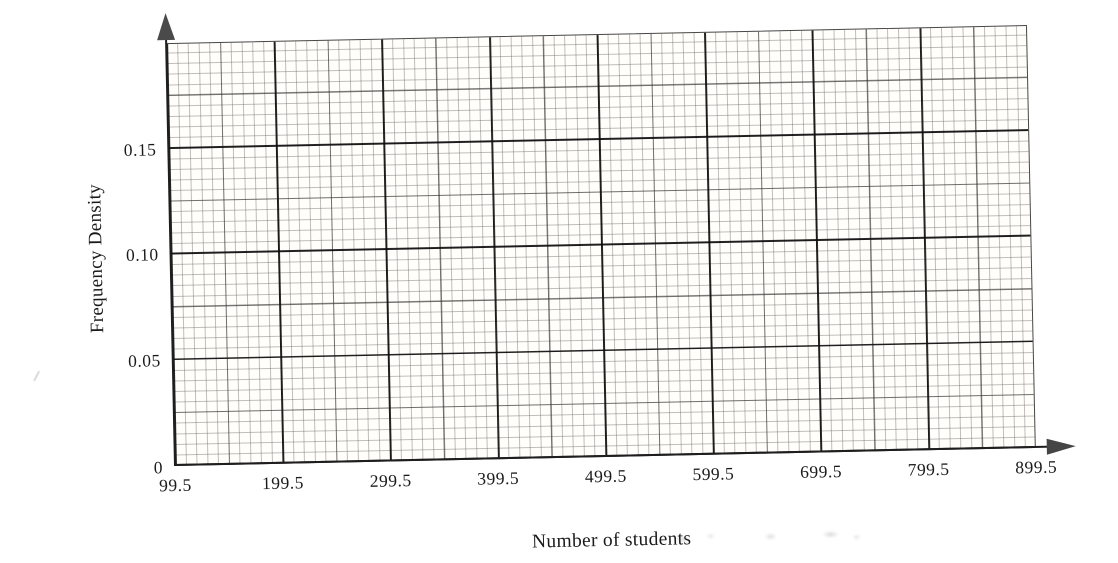 Image resolution: width=1118 pixels, height=563 pixels. What do you see at coordinates (175, 485) in the screenshot?
I see `x-tick-label: 99.5` at bounding box center [175, 485].